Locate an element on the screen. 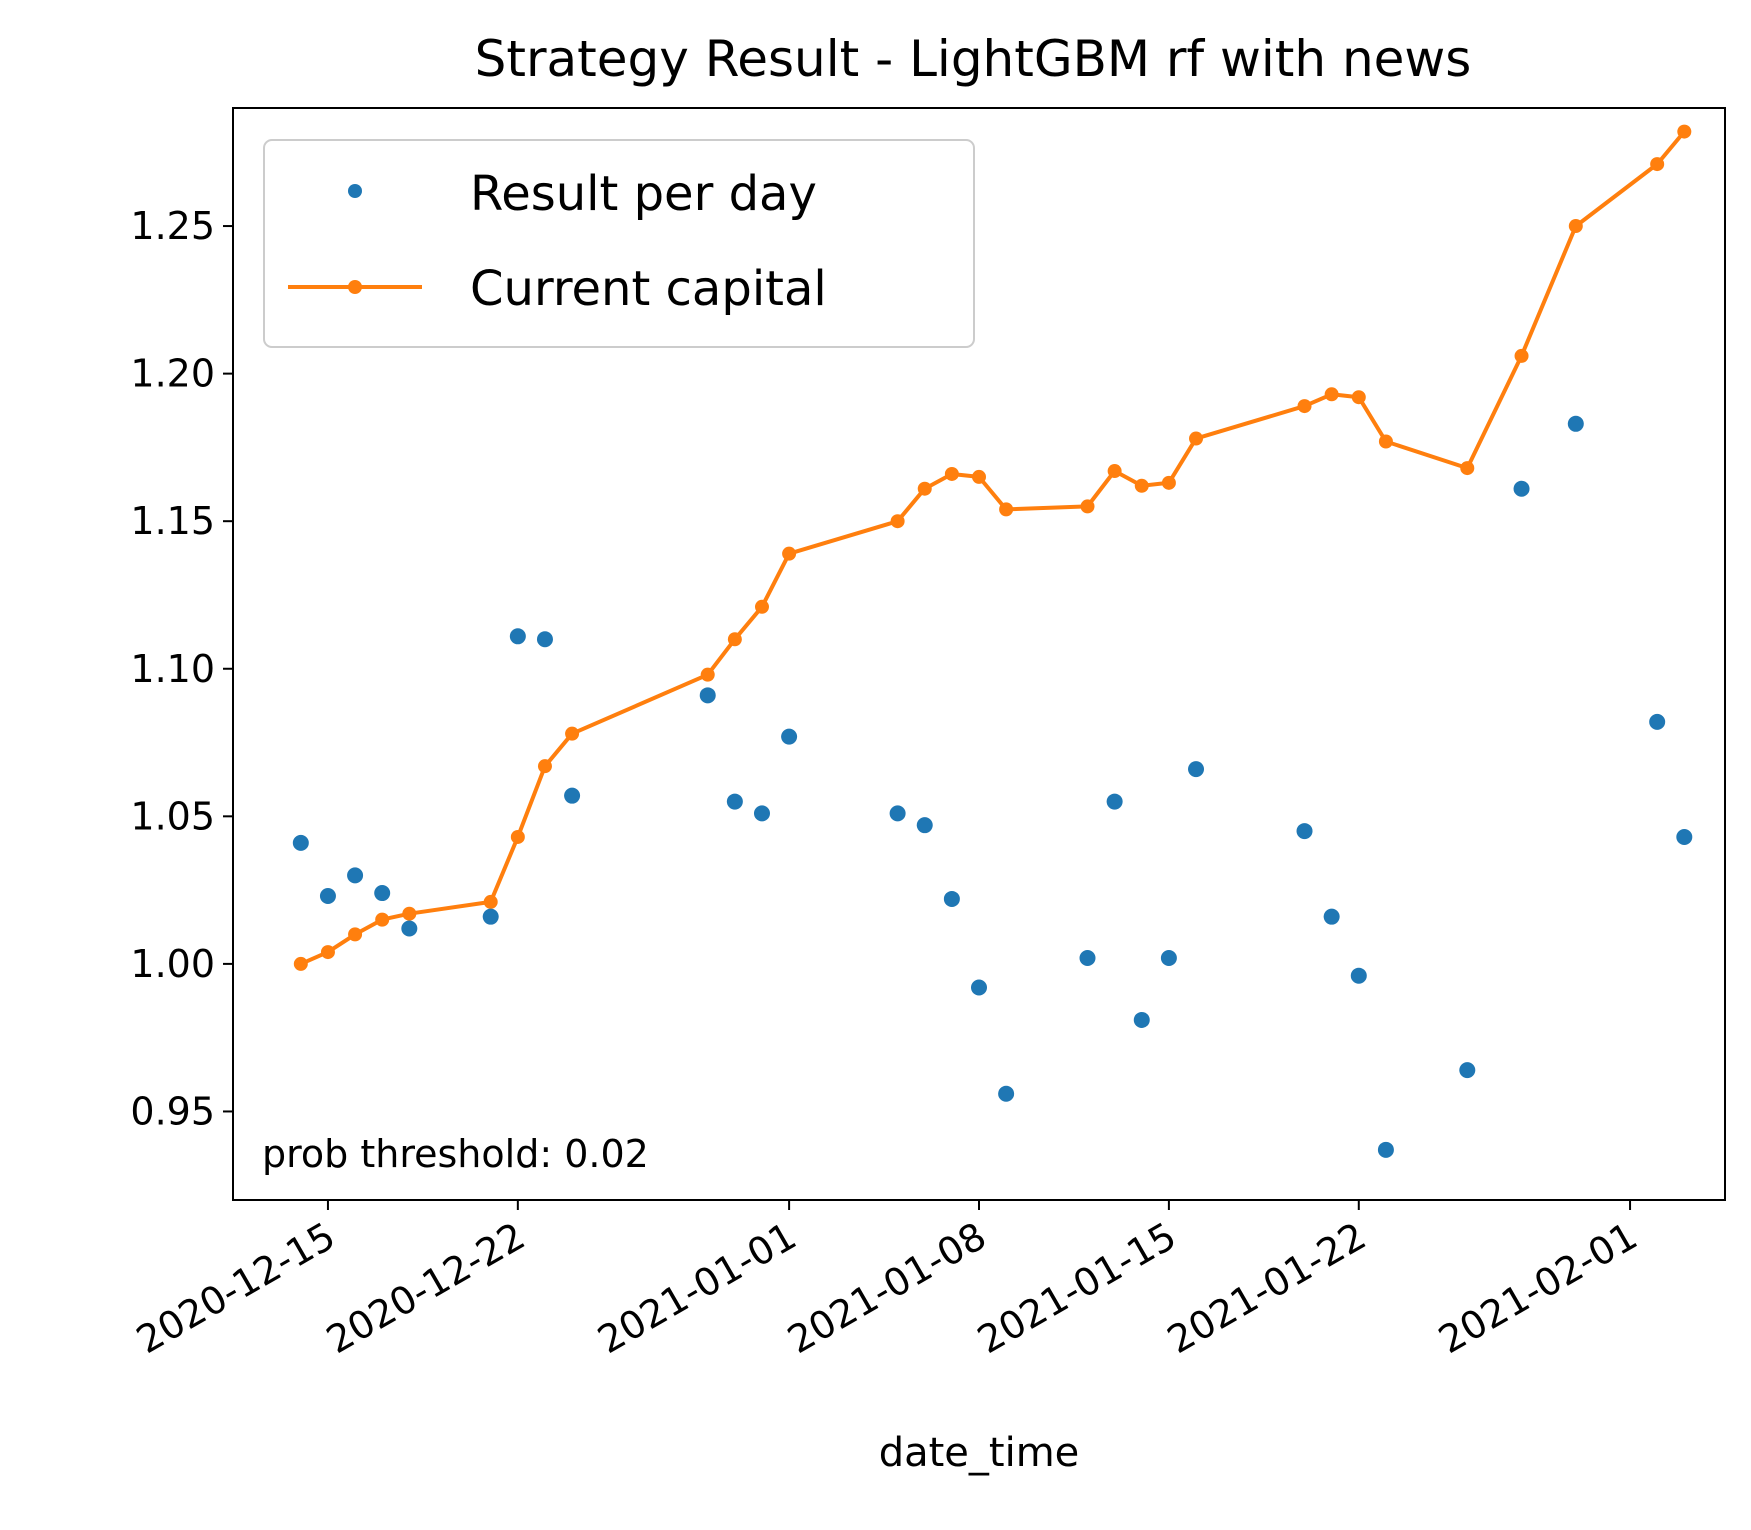  legend-marker-current-capital is located at coordinates (355, 287).